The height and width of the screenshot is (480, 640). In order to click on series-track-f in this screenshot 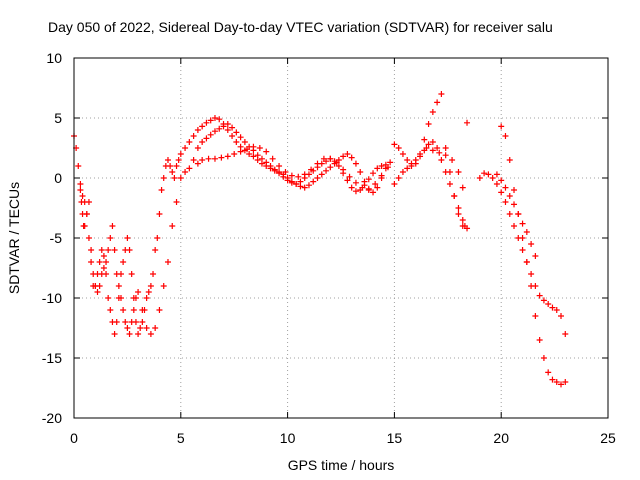, I will do `click(444, 168)`.